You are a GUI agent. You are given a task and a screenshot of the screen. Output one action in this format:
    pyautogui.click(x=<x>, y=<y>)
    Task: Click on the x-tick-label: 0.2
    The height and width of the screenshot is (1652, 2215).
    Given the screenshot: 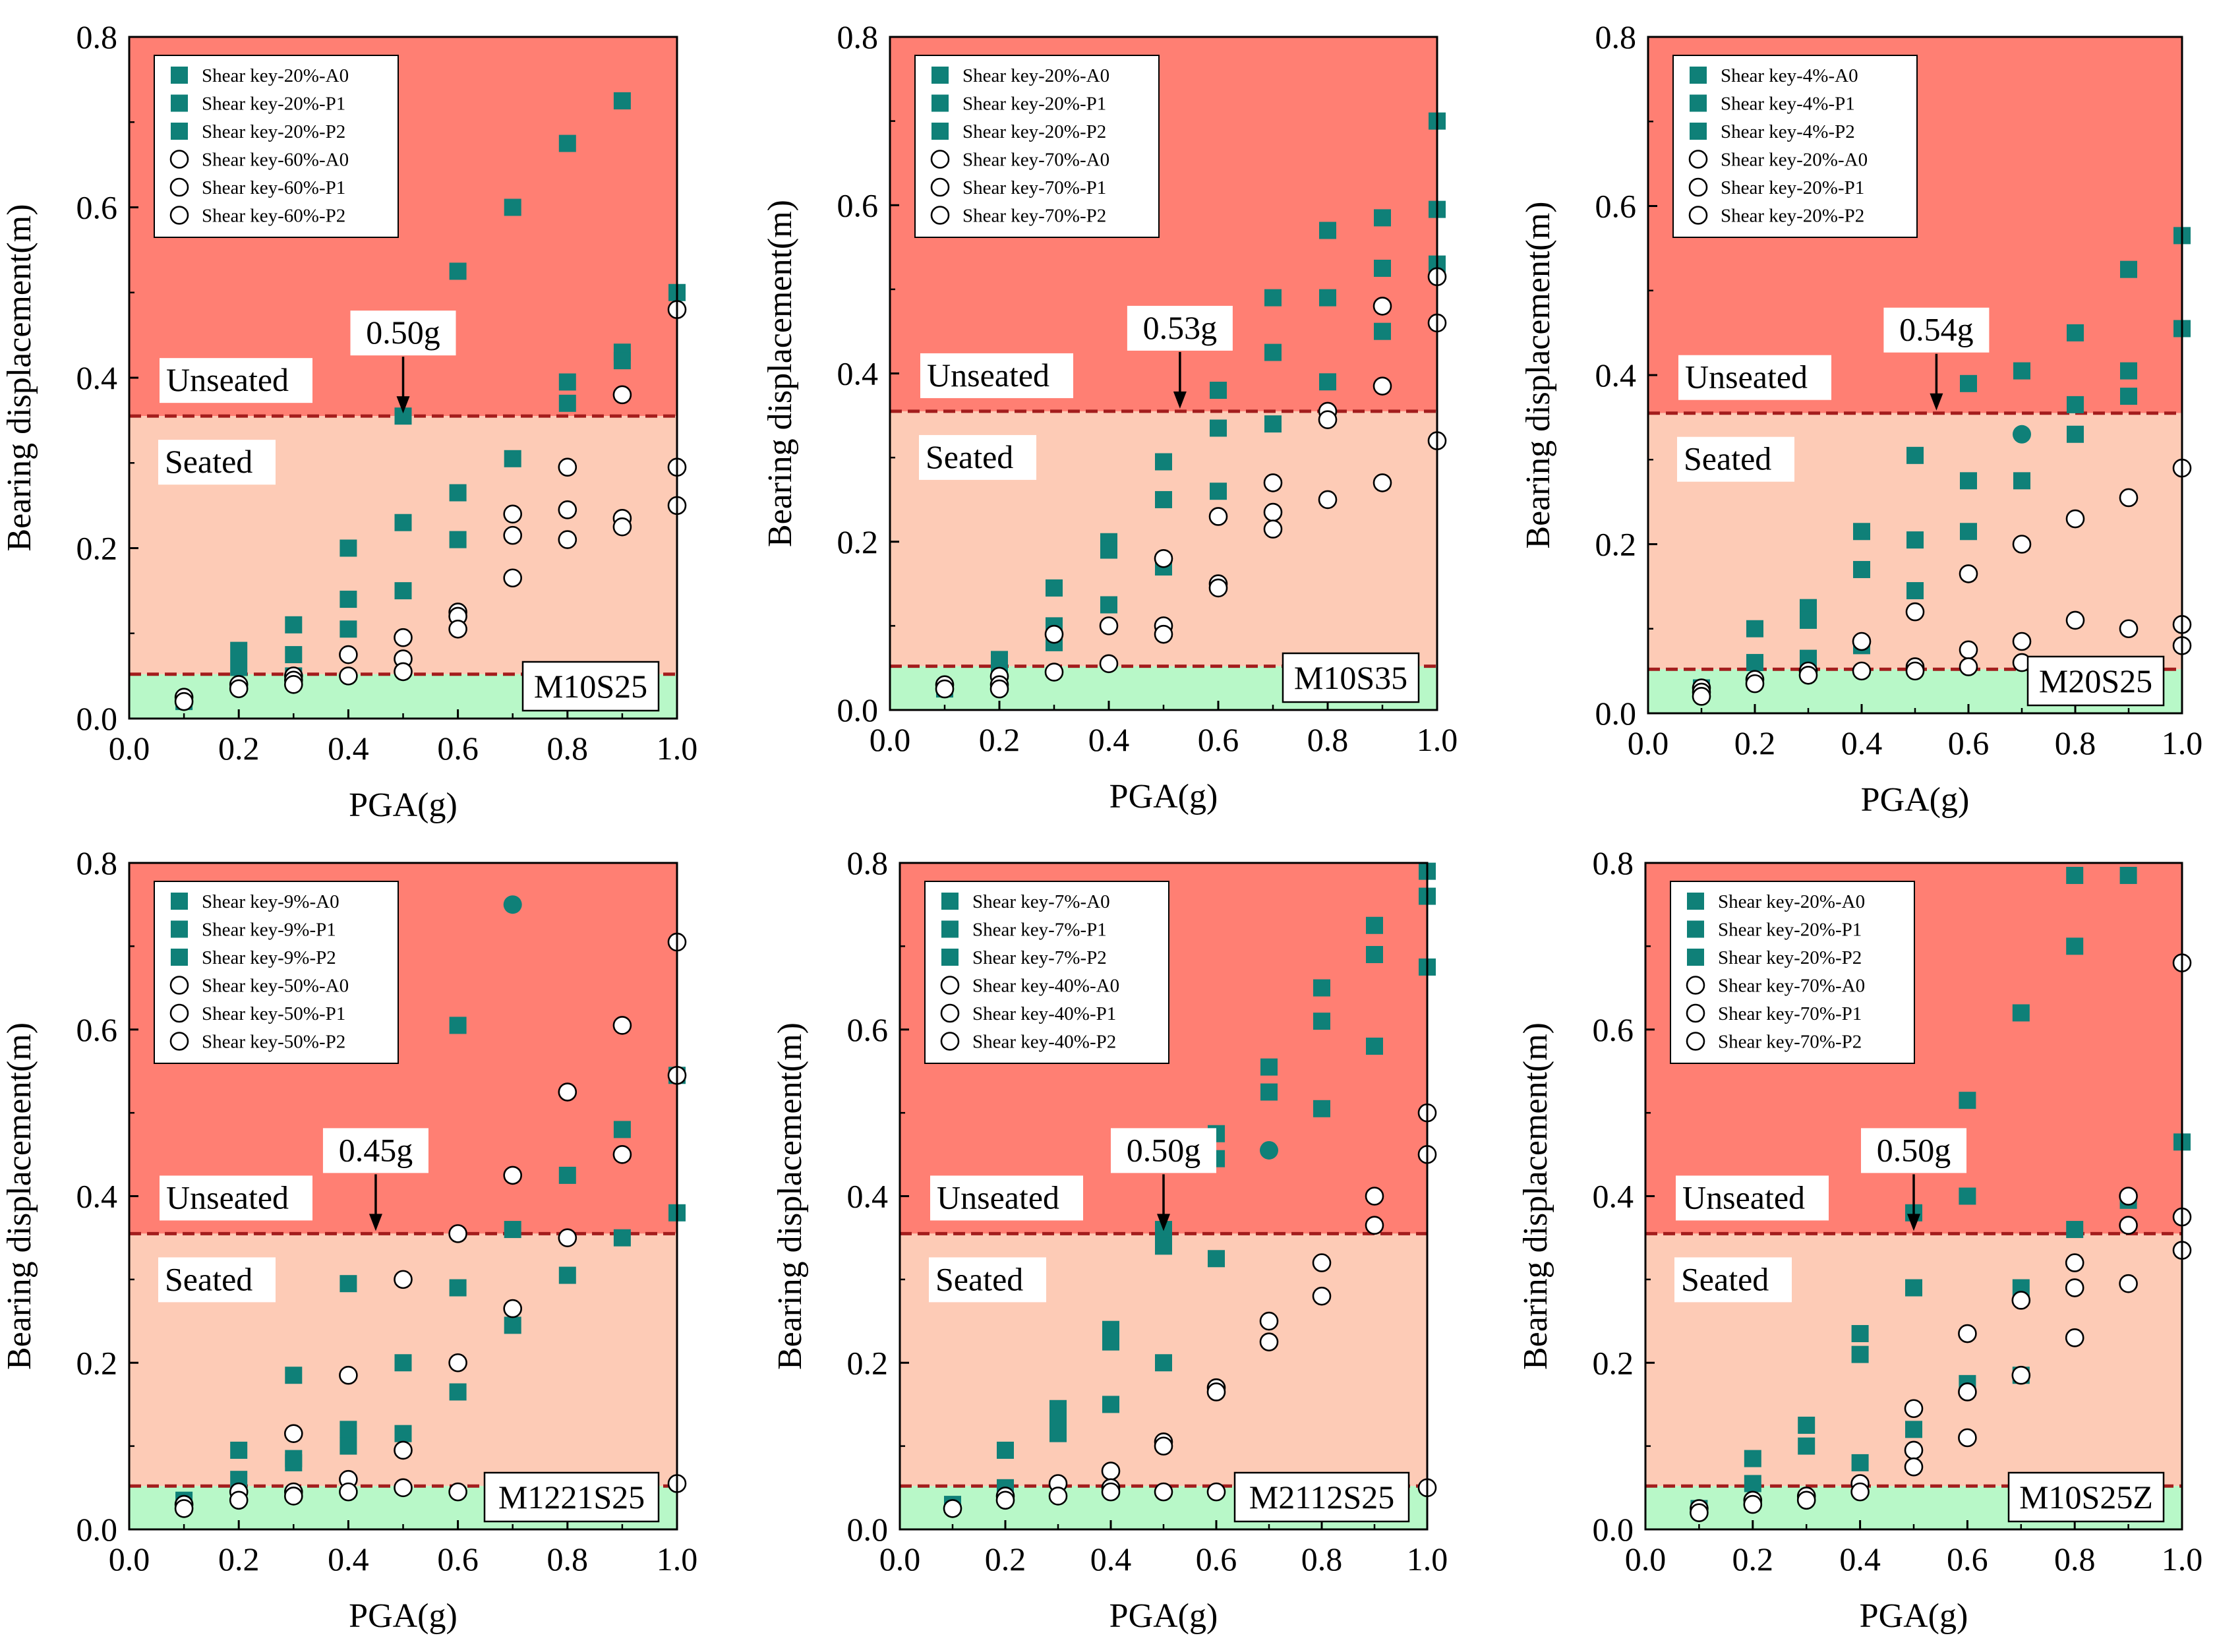 What is the action you would take?
    pyautogui.click(x=1755, y=742)
    